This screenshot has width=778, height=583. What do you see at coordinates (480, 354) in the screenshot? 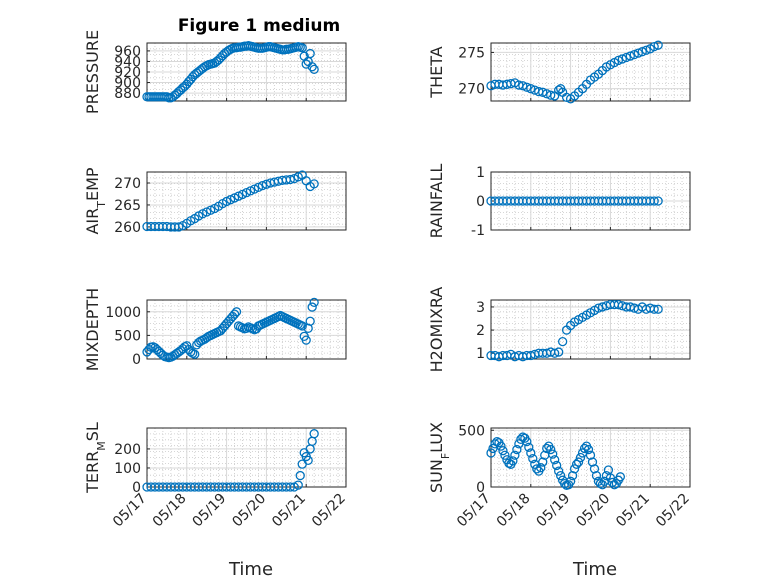
I see `panel-h2omixra-y-tick-label: 1` at bounding box center [480, 354].